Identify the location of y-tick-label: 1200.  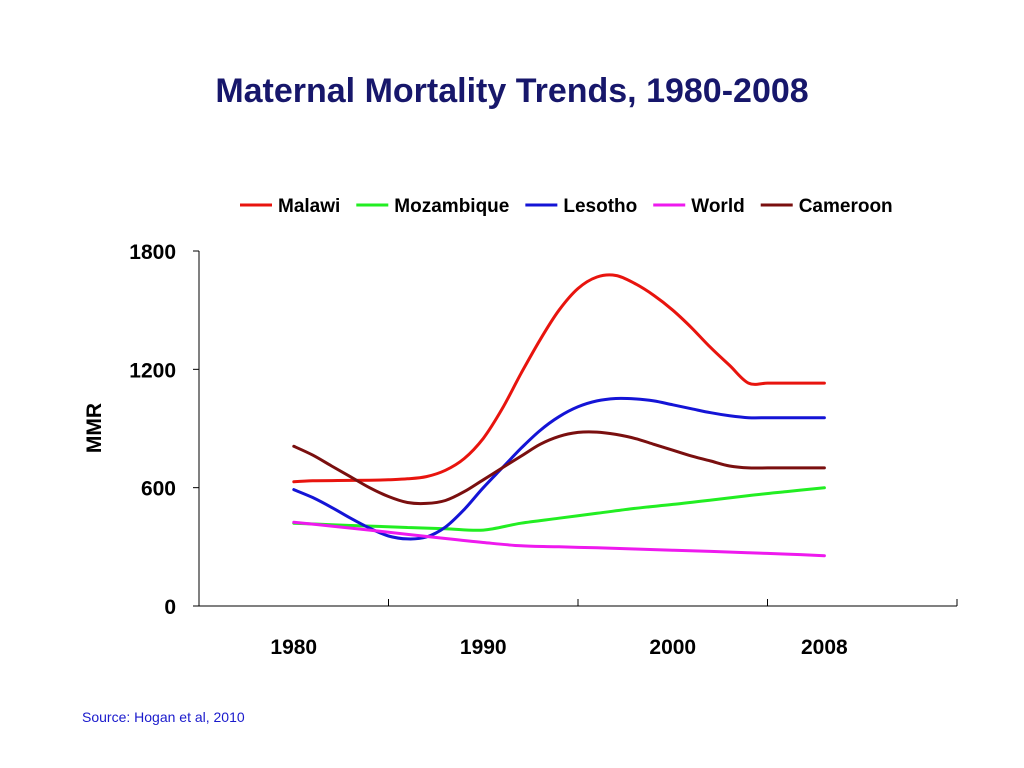
(152, 370).